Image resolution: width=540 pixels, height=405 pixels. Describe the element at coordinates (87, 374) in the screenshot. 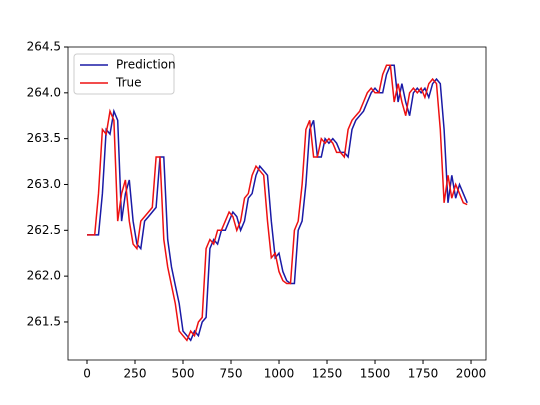

I see `x-tick-label: 0` at that location.